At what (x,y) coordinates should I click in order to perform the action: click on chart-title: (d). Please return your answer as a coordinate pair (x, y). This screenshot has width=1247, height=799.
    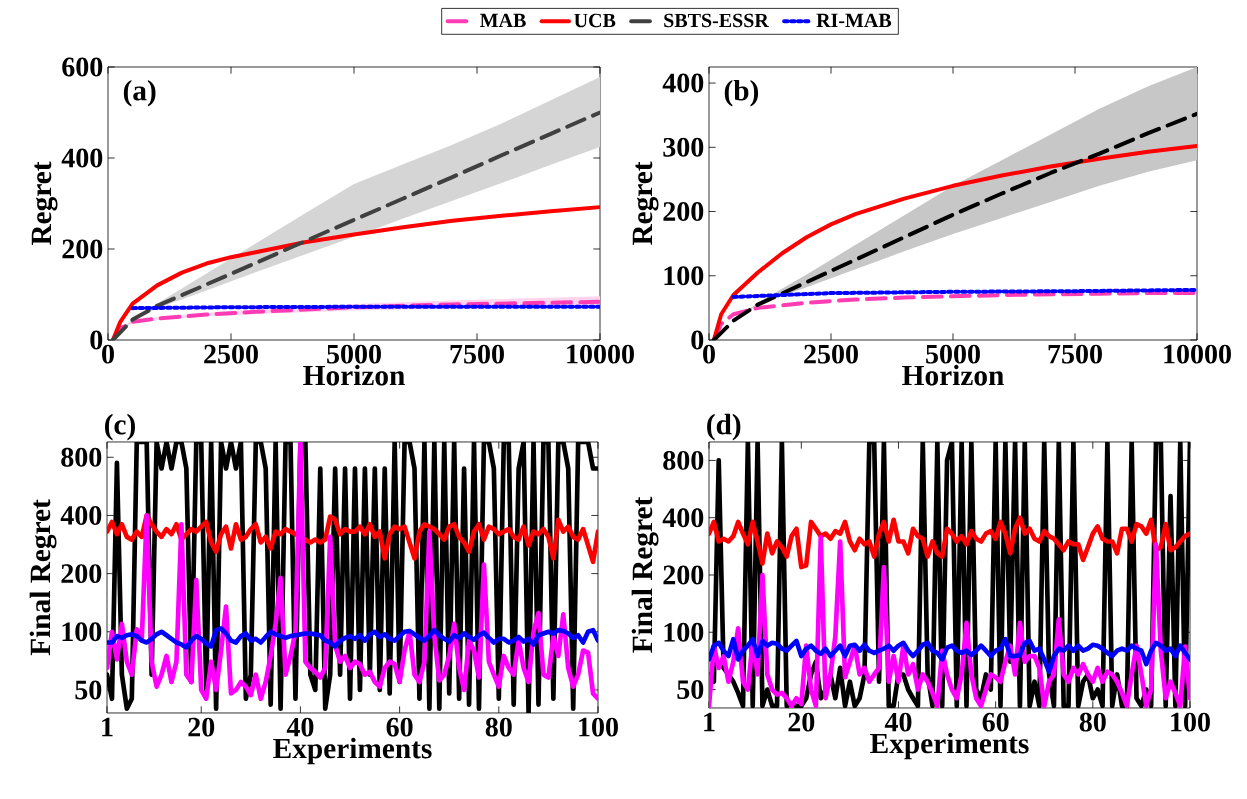
    Looking at the image, I should click on (724, 427).